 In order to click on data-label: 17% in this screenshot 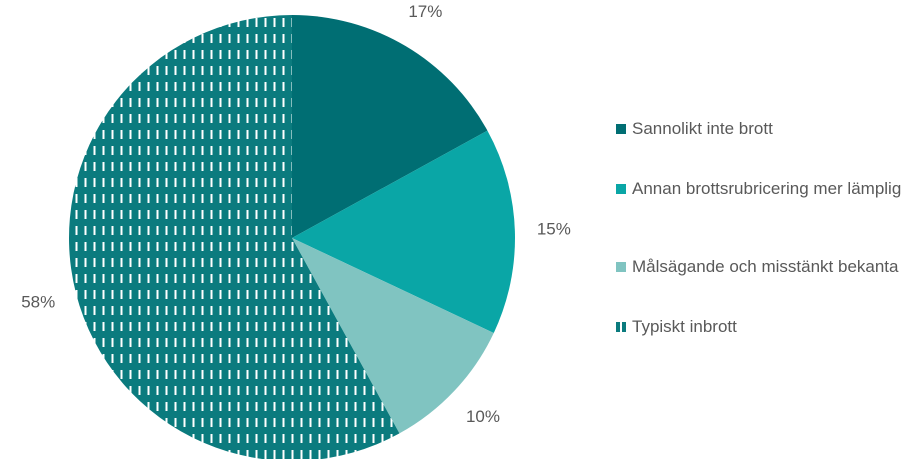, I will do `click(425, 11)`.